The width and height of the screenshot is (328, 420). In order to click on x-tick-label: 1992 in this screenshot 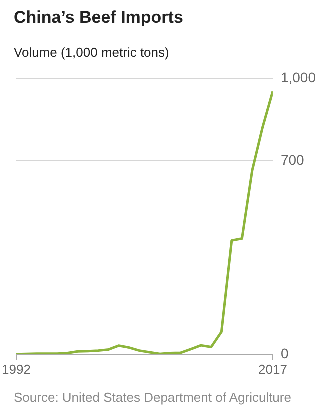, I will do `click(16, 369)`.